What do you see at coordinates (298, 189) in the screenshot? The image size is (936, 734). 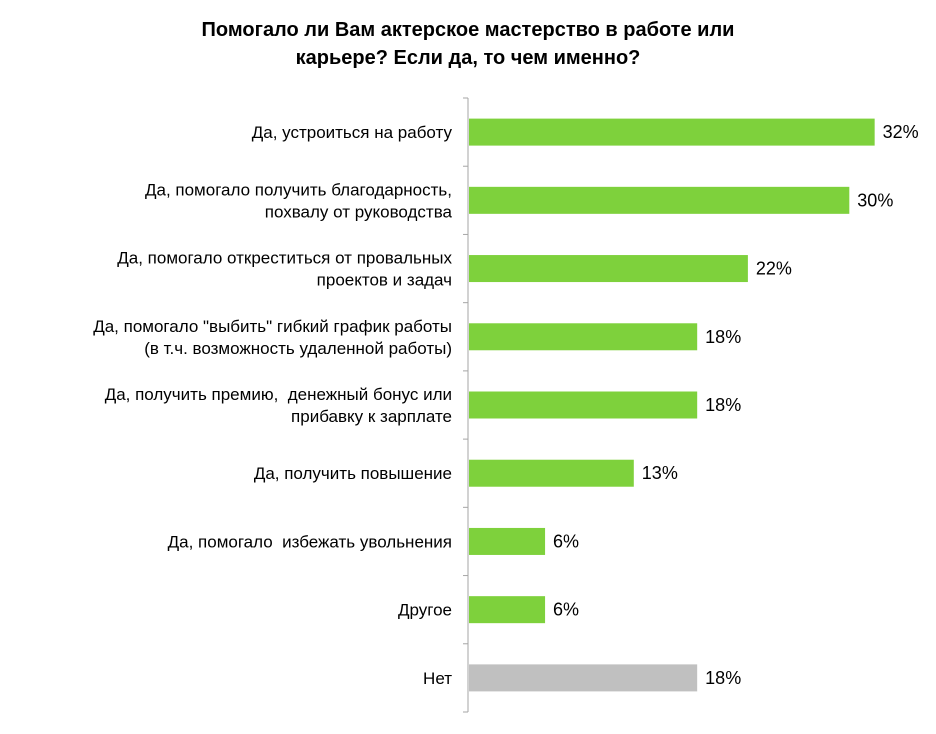 I see `category-label: Да, помогало получить благодарность,` at bounding box center [298, 189].